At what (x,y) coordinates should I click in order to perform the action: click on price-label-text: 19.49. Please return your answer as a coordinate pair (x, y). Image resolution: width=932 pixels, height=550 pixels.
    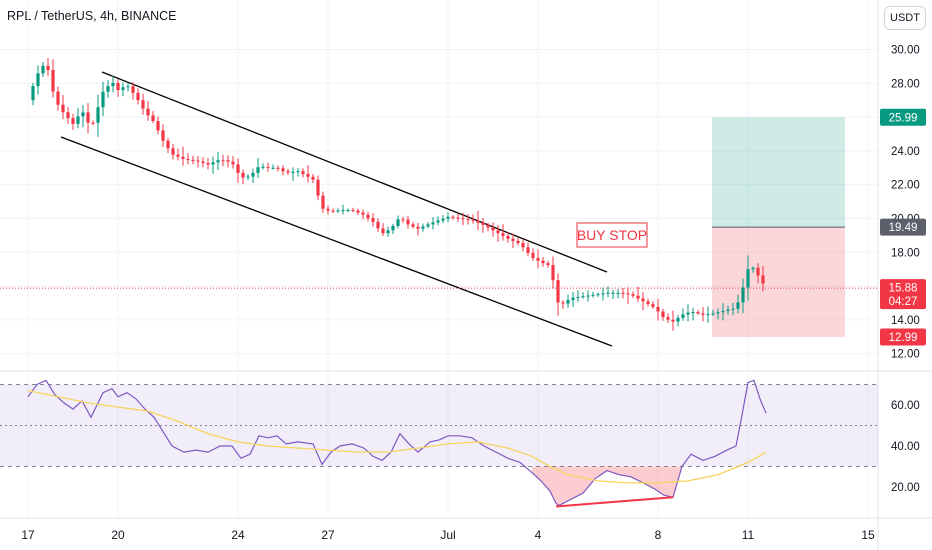
    Looking at the image, I should click on (903, 228).